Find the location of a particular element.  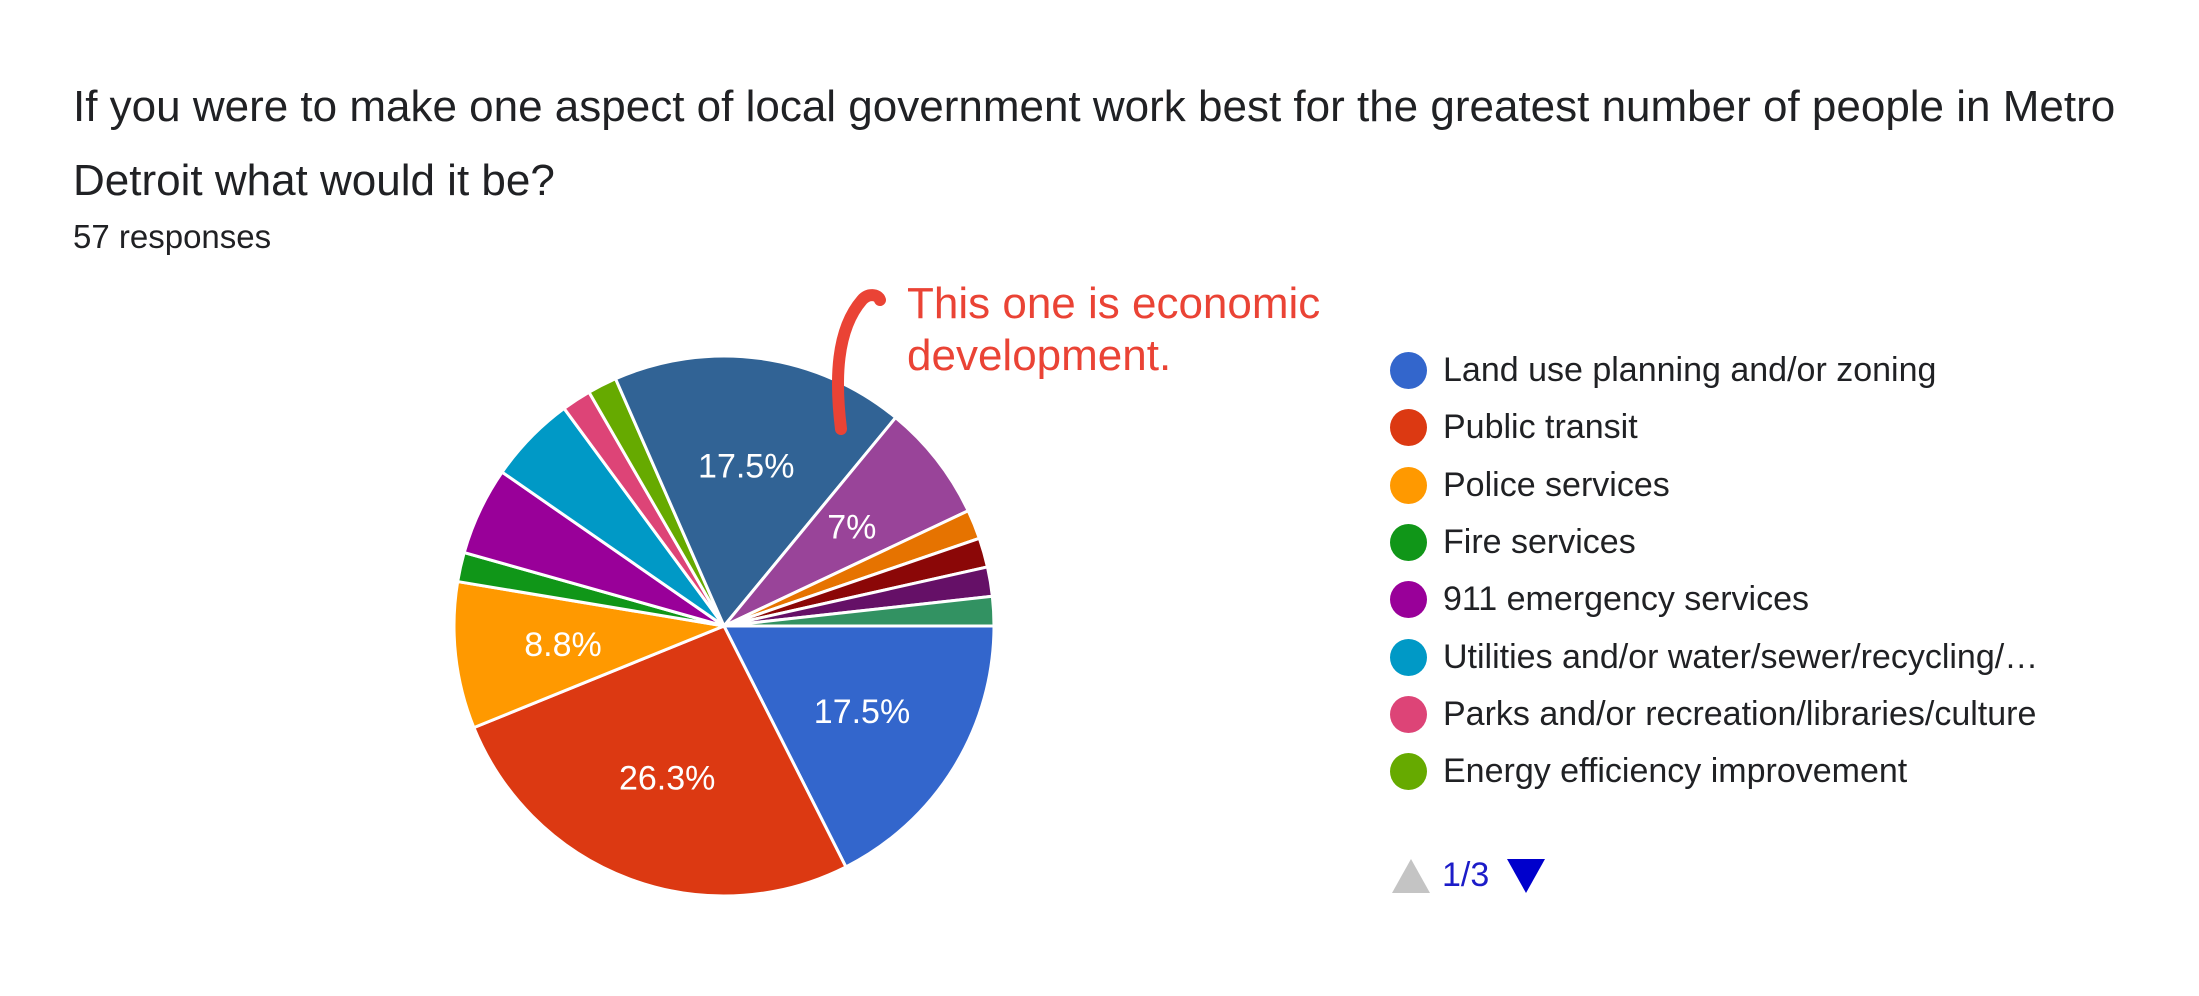

response-count: 57 responses is located at coordinates (172, 236).